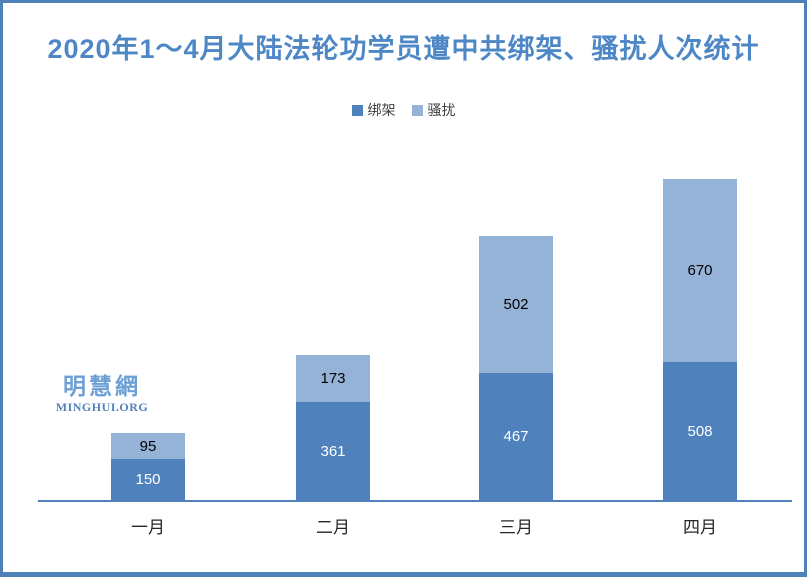  I want to click on bar-value-label: 95, so click(148, 446).